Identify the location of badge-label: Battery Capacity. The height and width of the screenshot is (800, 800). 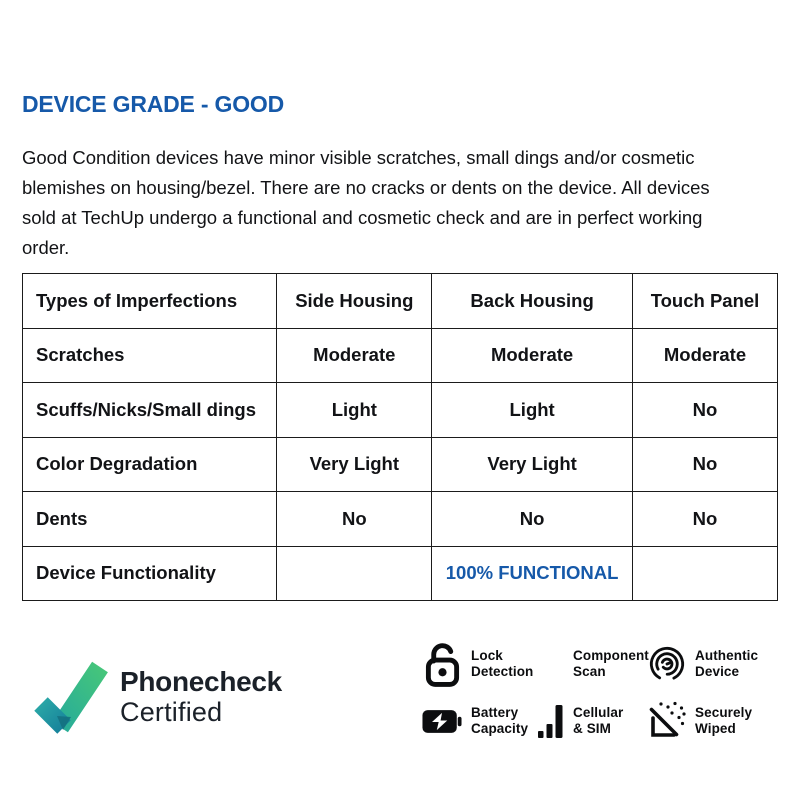
(499, 721).